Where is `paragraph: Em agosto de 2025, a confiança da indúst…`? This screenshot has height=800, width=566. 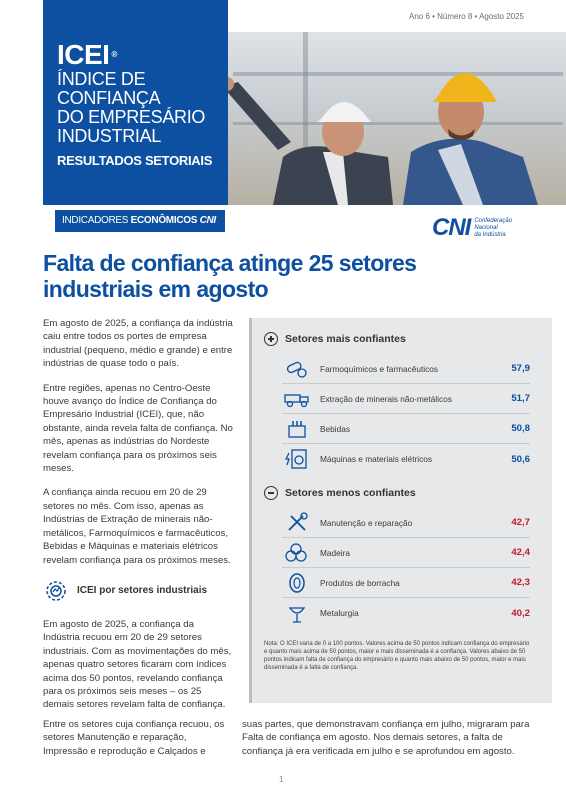
paragraph: Em agosto de 2025, a confiança da indúst… is located at coordinates (138, 344).